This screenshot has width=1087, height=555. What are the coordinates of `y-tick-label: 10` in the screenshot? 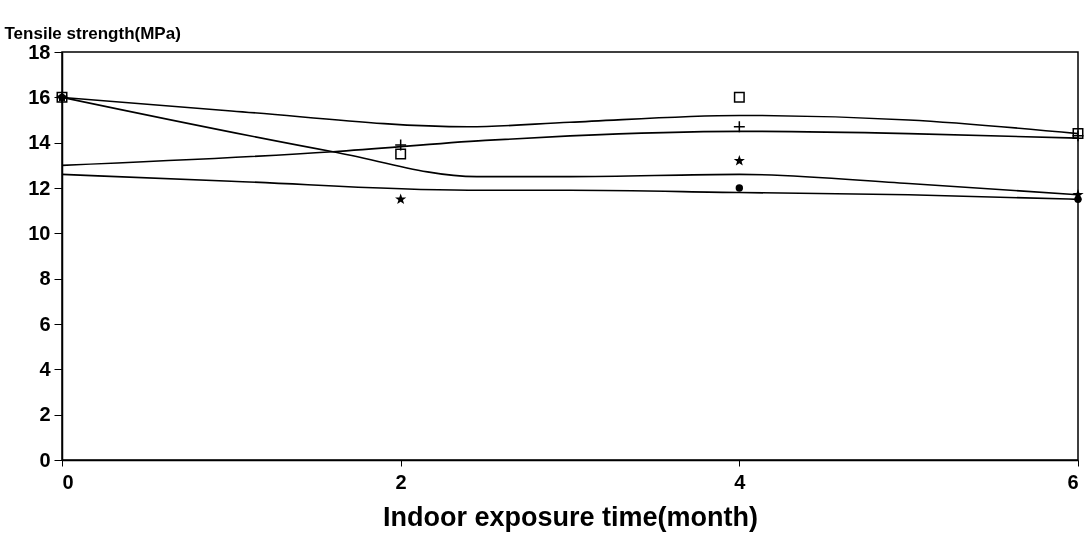 It's located at (39, 232).